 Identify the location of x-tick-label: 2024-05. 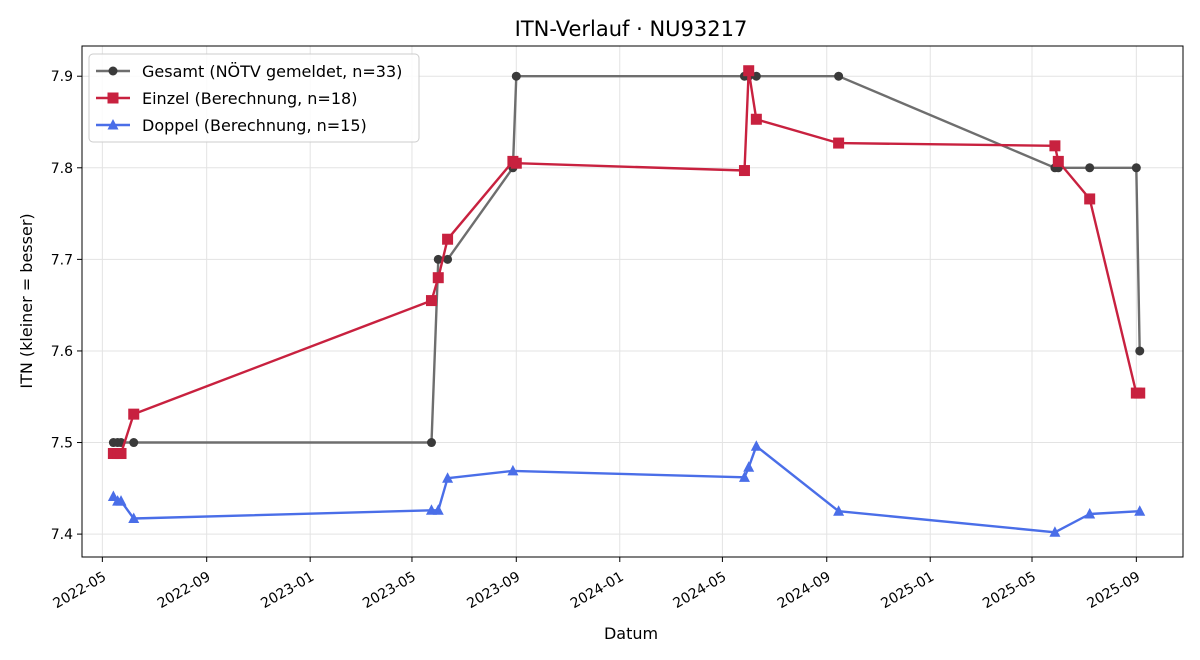
(700, 590).